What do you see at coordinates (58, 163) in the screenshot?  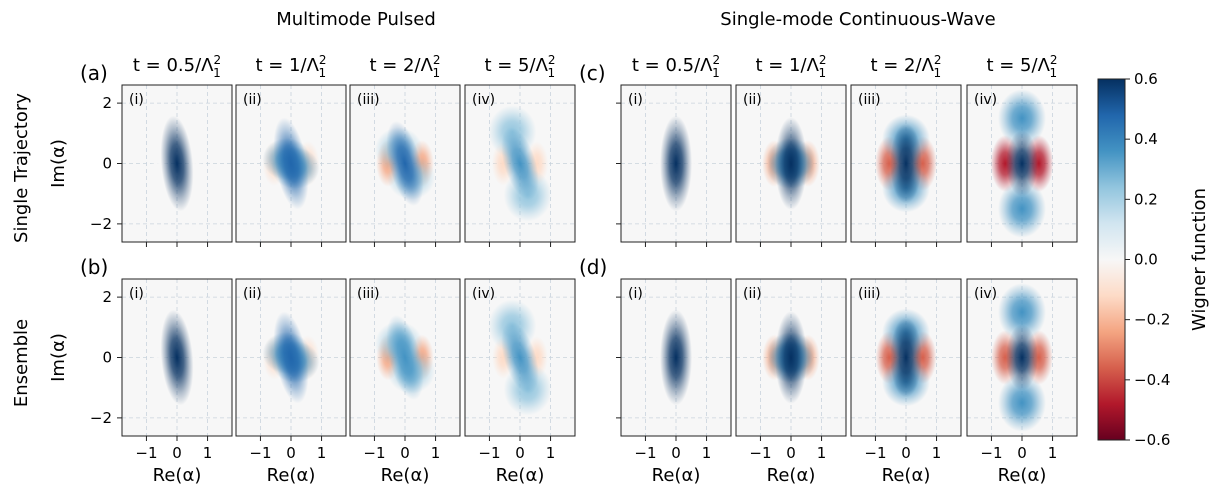 I see `y-axis-label: Im(α)` at bounding box center [58, 163].